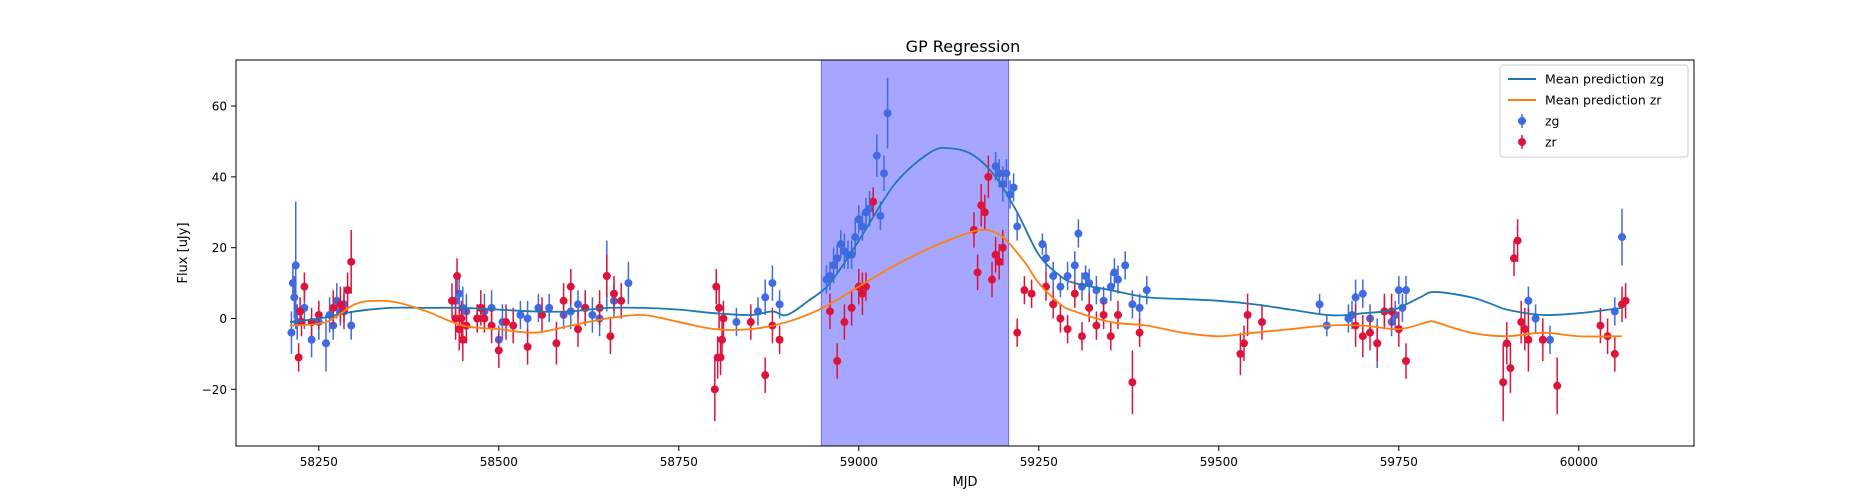 This screenshot has height=500, width=1875. I want to click on legend-entry: Mean prediction zr, so click(1585, 100).